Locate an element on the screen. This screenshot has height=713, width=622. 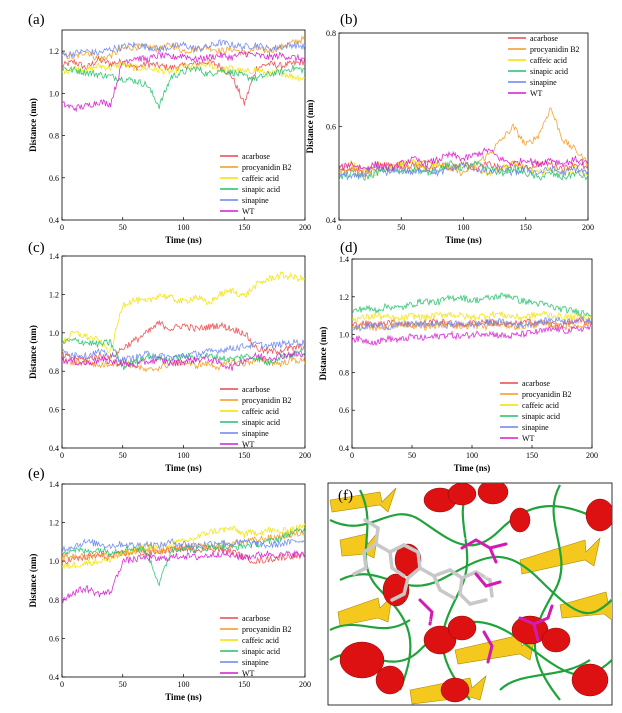
panel-letter: (d) is located at coordinates (349, 248).